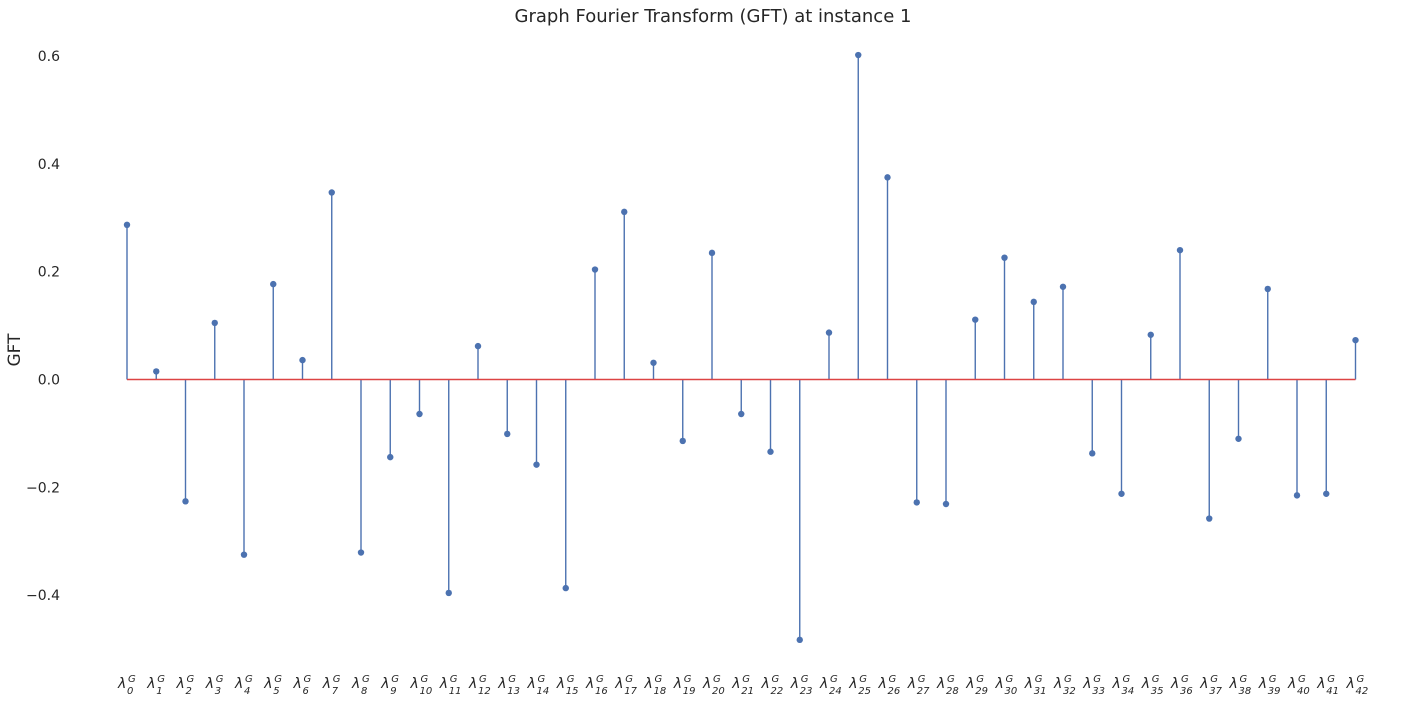 The height and width of the screenshot is (704, 1424). Describe the element at coordinates (801, 685) in the screenshot. I see `x-tick-label: λ G 23` at that location.